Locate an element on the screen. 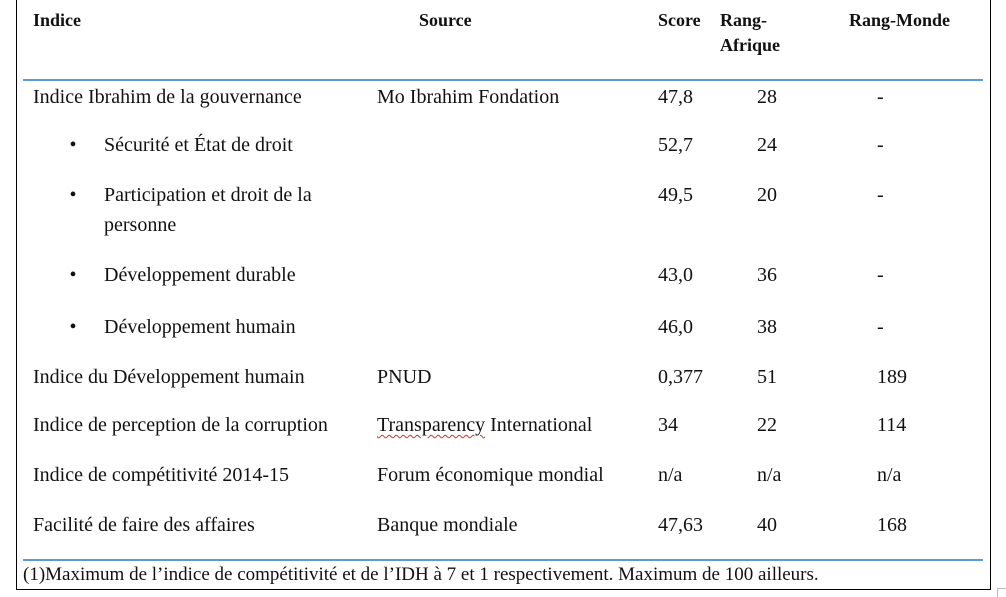 This screenshot has width=1006, height=597. cell-rang-afrique: 20 is located at coordinates (767, 195).